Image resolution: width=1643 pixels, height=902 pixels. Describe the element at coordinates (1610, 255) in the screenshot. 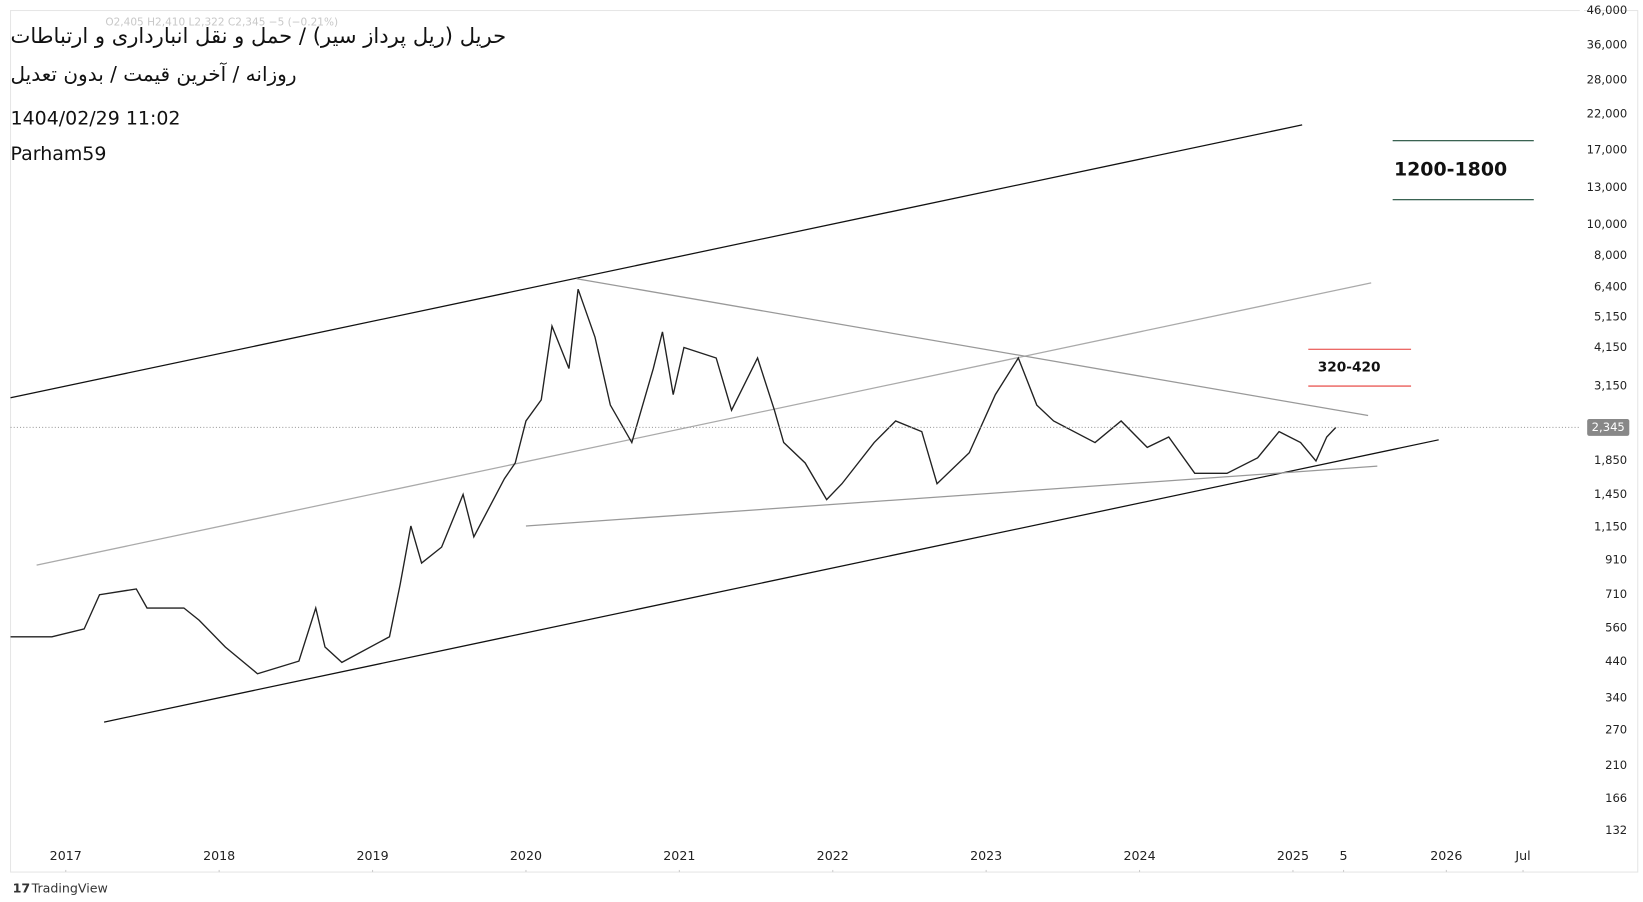

I see `y-tick-label: 8,000` at that location.